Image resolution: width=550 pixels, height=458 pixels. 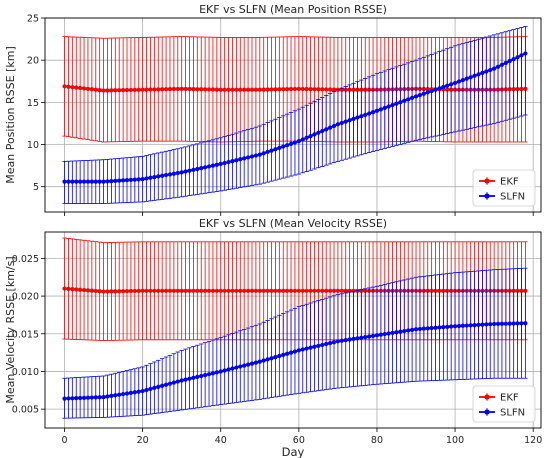 I want to click on y-tick-label: 10, so click(x=33, y=145).